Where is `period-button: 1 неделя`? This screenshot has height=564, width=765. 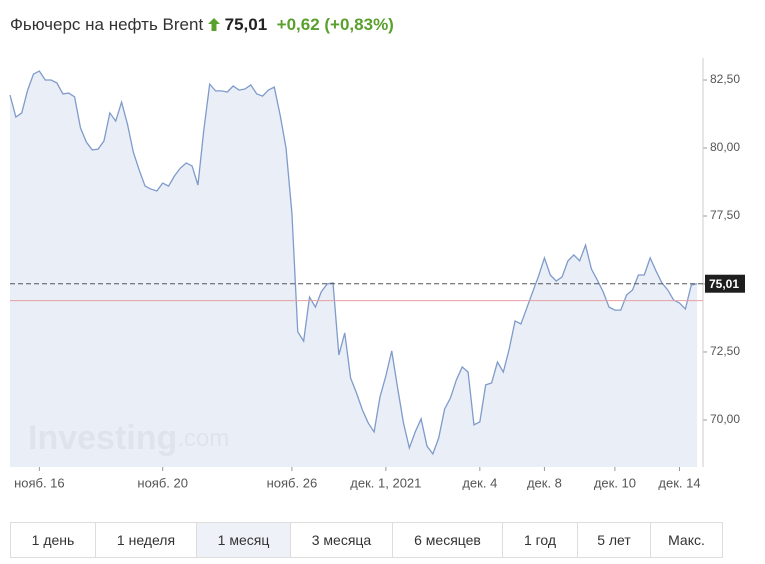
period-button: 1 неделя is located at coordinates (146, 540).